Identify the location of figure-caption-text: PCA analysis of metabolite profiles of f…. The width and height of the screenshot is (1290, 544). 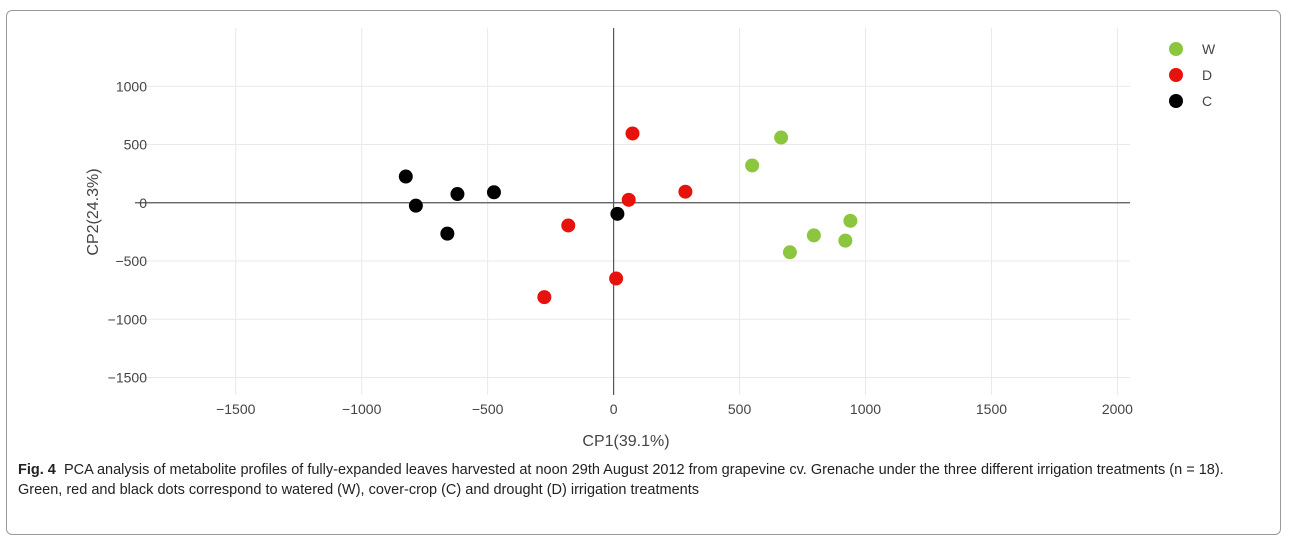
(621, 480).